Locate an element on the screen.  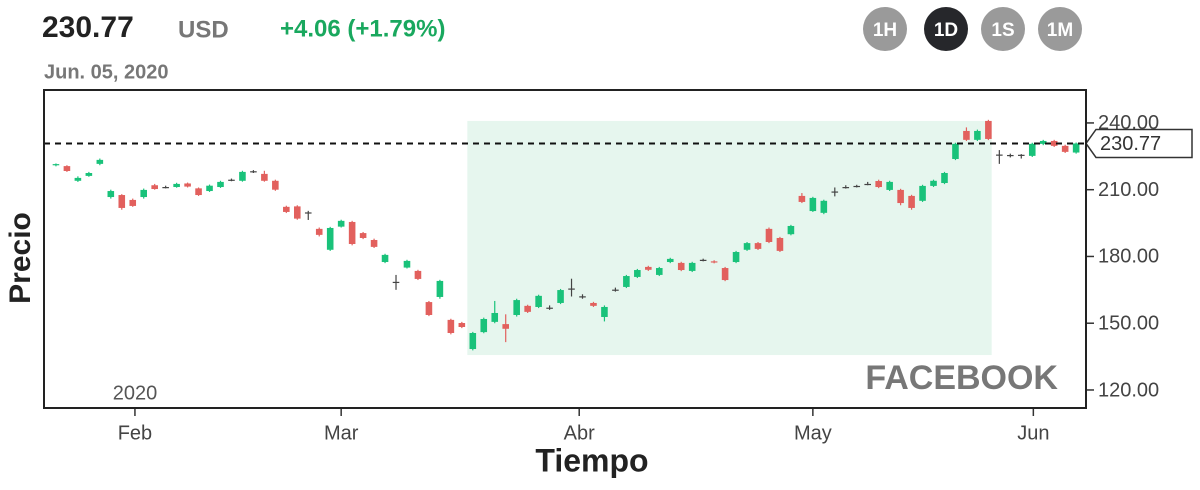
x-axis-title: Tiempo is located at coordinates (591, 460).